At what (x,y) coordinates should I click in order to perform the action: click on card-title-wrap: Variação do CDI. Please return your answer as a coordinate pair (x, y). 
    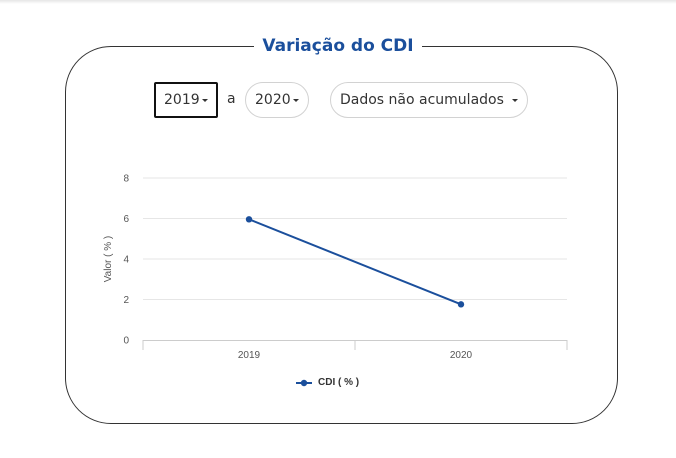
    Looking at the image, I should click on (338, 46).